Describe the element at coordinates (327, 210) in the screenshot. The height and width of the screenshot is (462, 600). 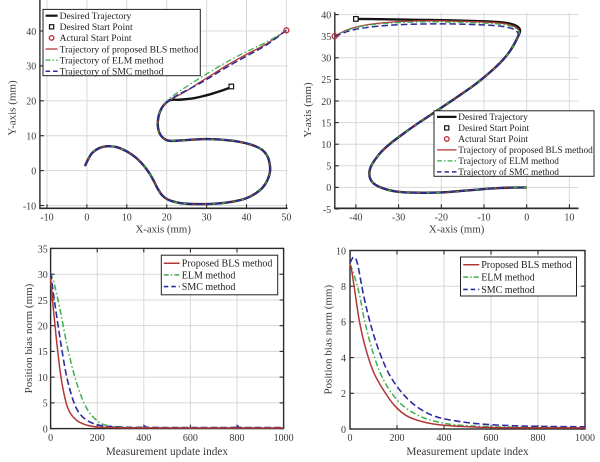
I see `svg-text: -5` at that location.